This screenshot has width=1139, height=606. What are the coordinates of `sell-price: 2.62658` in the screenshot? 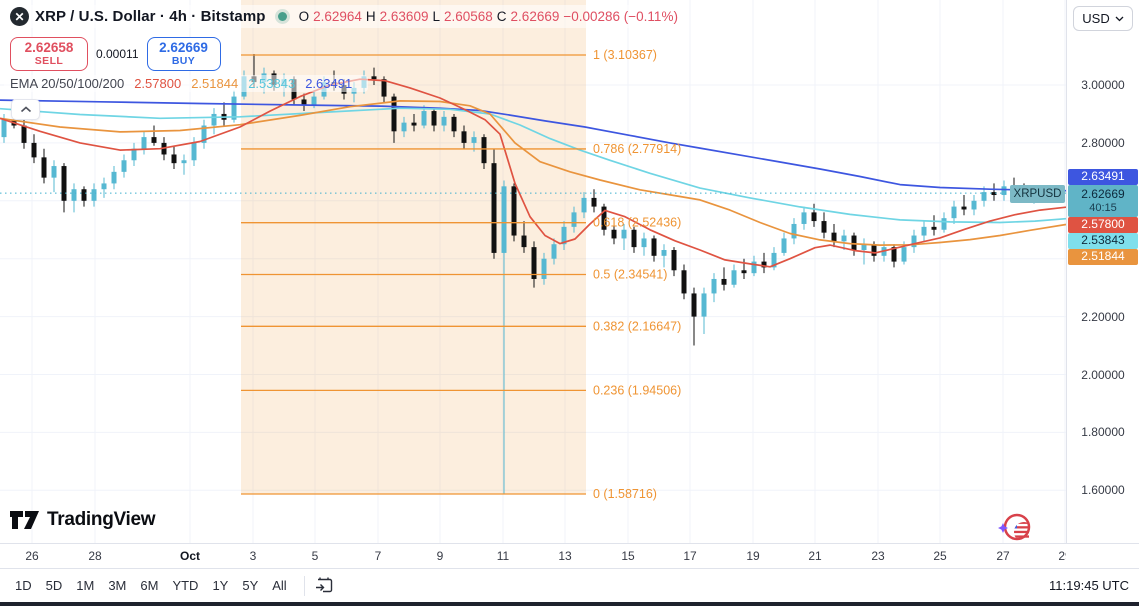 It's located at (49, 48).